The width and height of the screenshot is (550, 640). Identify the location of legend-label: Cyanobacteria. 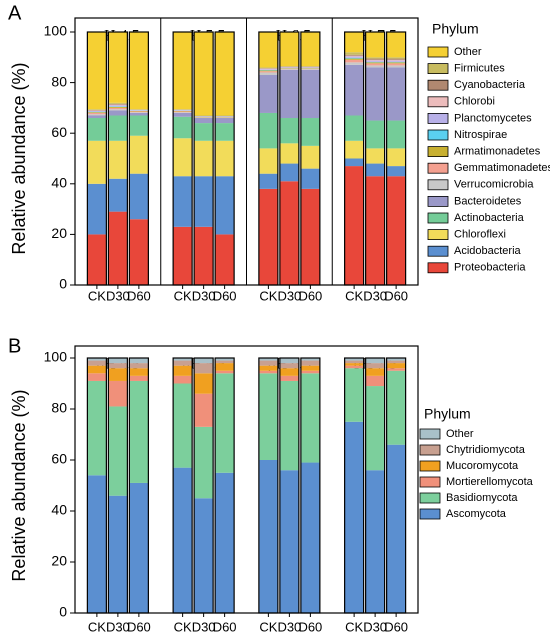
(490, 85).